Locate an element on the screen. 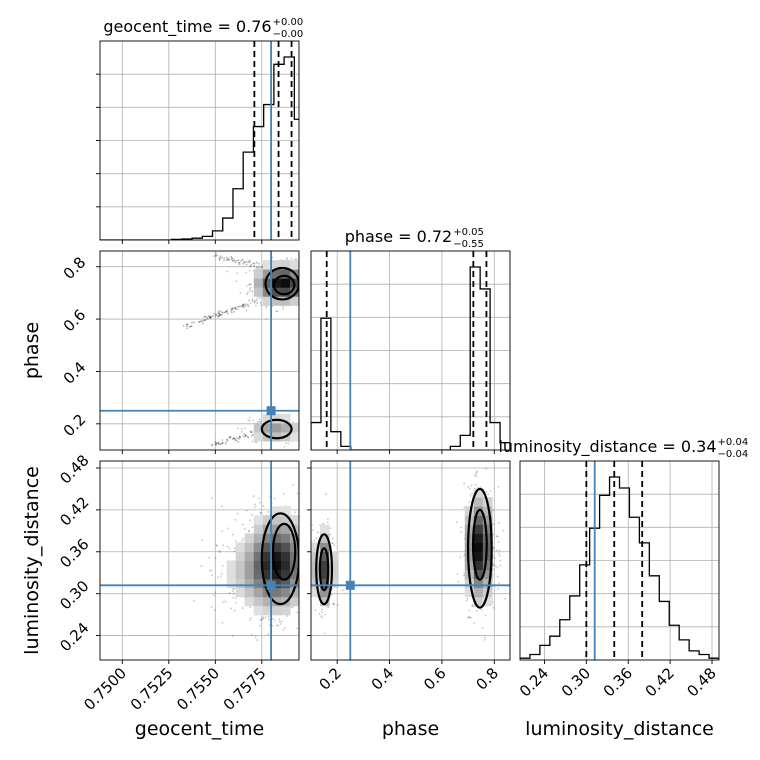  x-tick-label: 0.36 is located at coordinates (618, 682).